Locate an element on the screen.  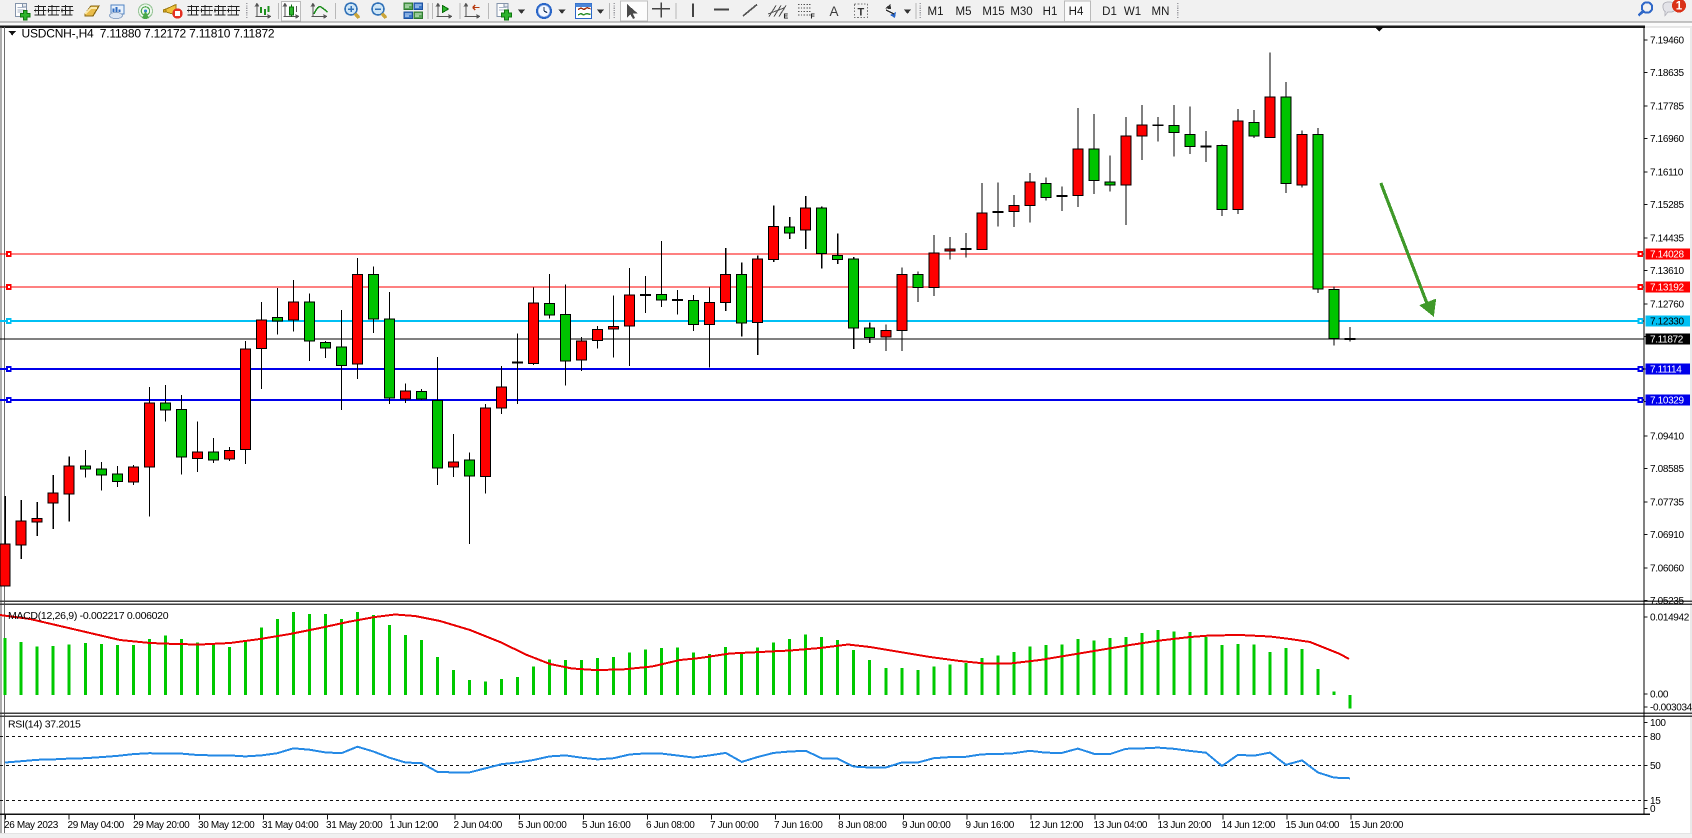
svg-text: 7.13192 is located at coordinates (1667, 288).